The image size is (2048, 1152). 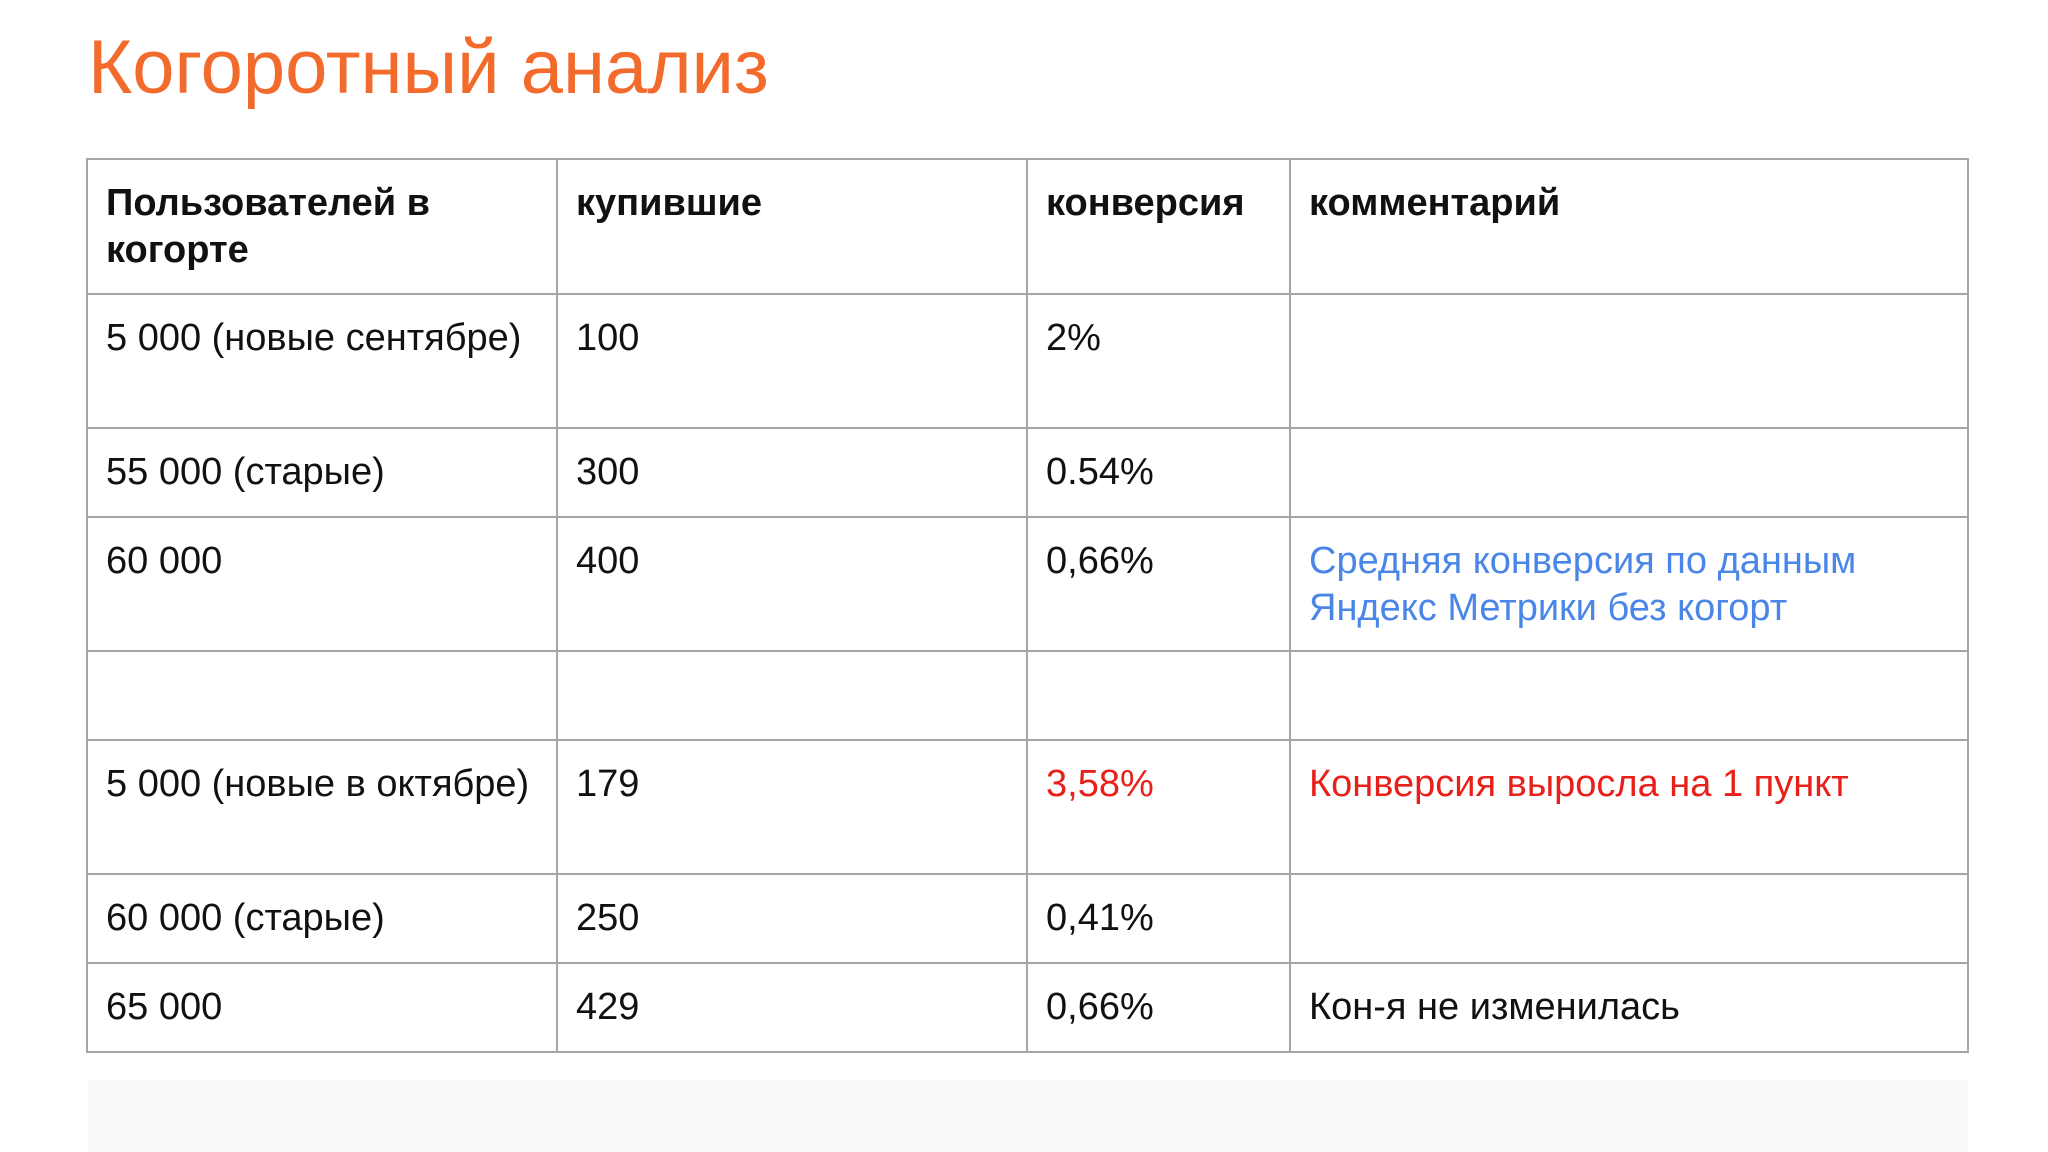 What do you see at coordinates (322, 695) in the screenshot?
I see `cell-users` at bounding box center [322, 695].